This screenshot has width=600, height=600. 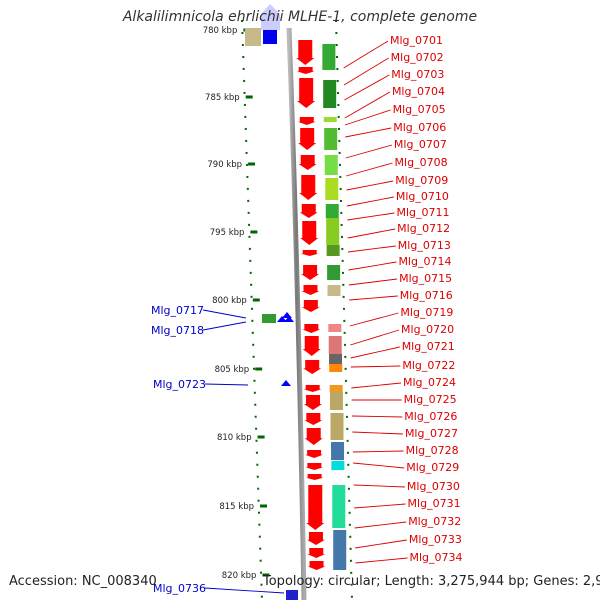 I want to click on gene-label: Mlg_0705, so click(x=419, y=109).